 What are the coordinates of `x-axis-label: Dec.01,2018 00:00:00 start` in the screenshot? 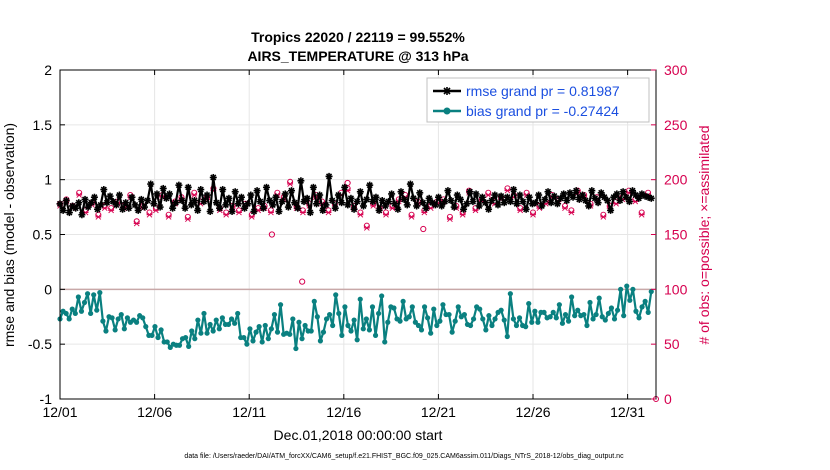 It's located at (358, 435).